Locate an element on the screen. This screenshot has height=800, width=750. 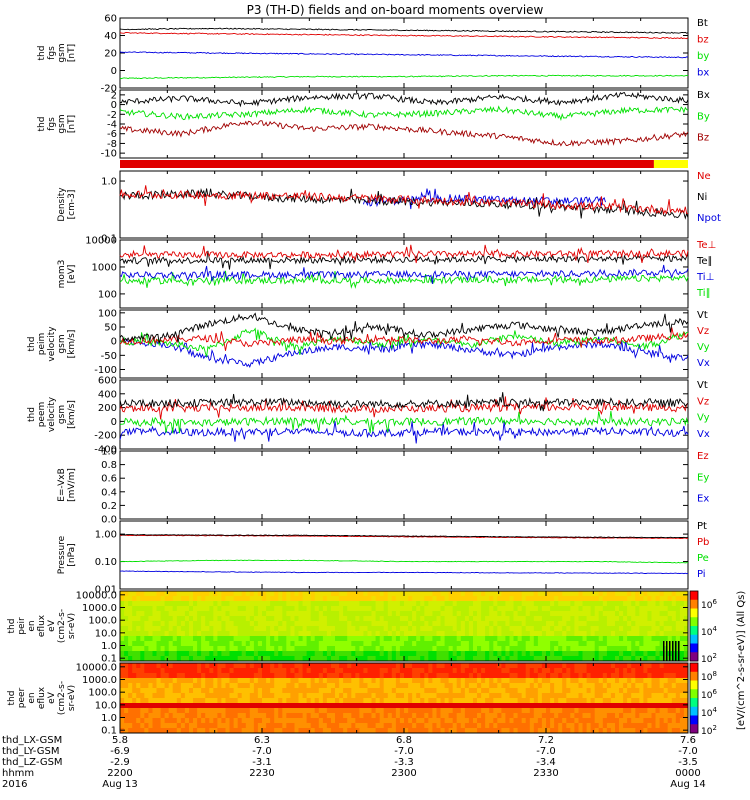
legend-entry: Vt is located at coordinates (702, 315).